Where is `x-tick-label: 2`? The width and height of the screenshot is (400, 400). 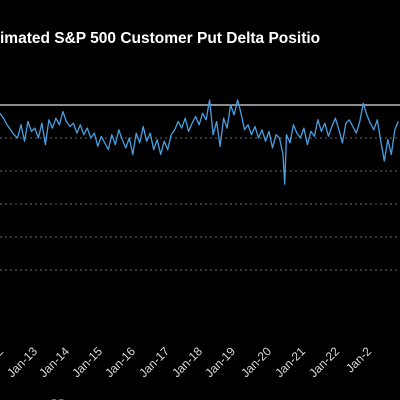 x-tick-label: 2 is located at coordinates (3, 351).